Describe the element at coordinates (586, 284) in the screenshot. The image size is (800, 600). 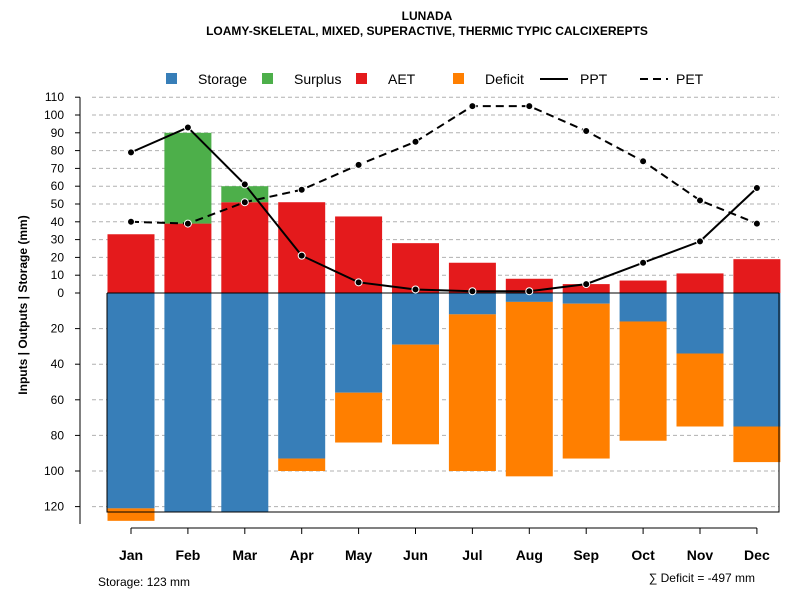
I see `point-ppt-sep` at that location.